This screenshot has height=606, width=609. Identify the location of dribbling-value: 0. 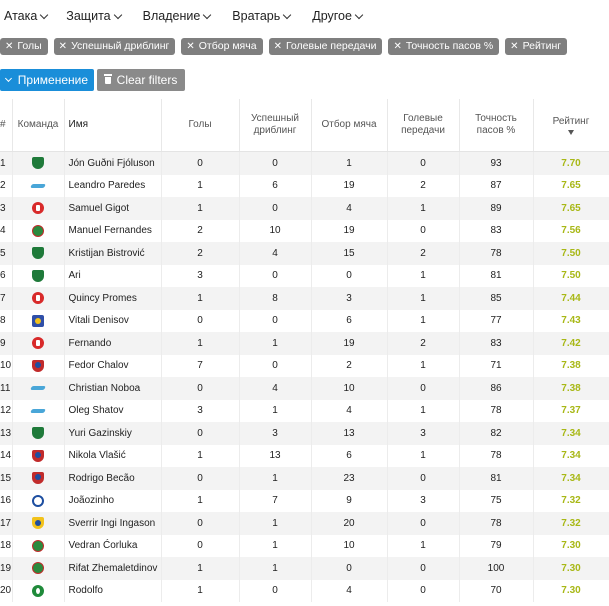
(275, 320).